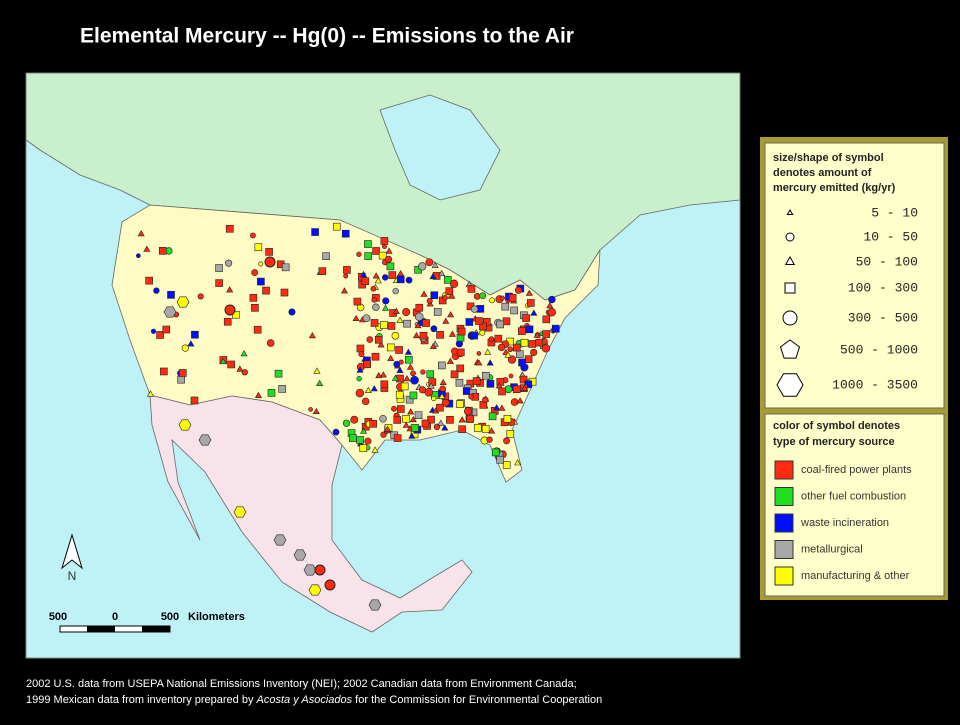  Describe the element at coordinates (822, 173) in the screenshot. I see `legend-title: denotes amount of` at that location.